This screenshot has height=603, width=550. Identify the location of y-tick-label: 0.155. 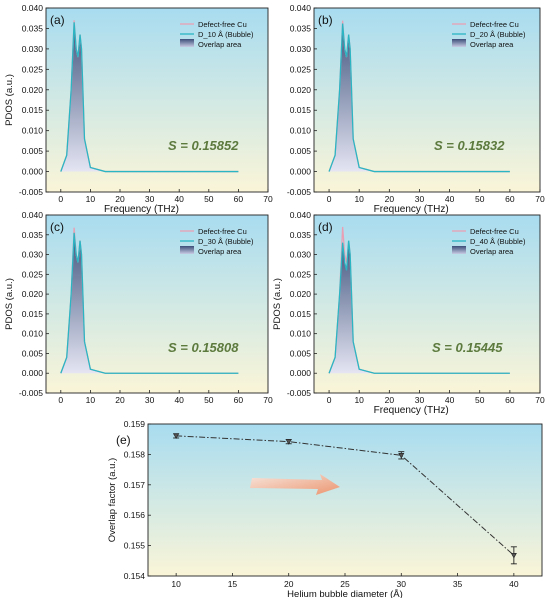
(135, 546).